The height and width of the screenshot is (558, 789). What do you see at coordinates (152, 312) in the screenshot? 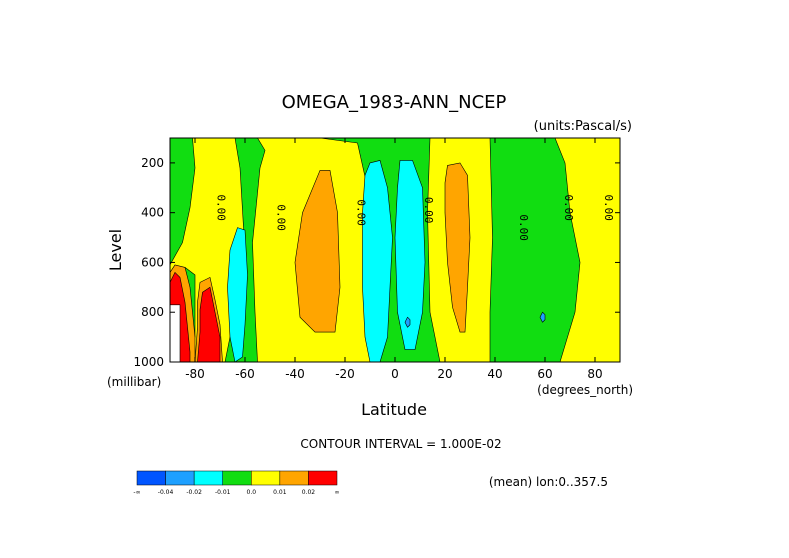
I see `y-tick-label: 800` at bounding box center [152, 312].